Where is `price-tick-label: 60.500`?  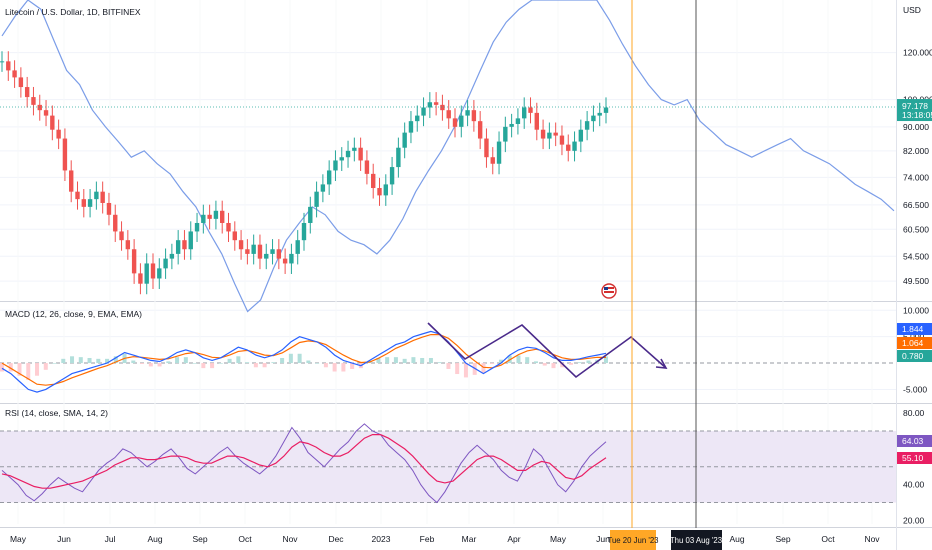
price-tick-label: 60.500 is located at coordinates (916, 229).